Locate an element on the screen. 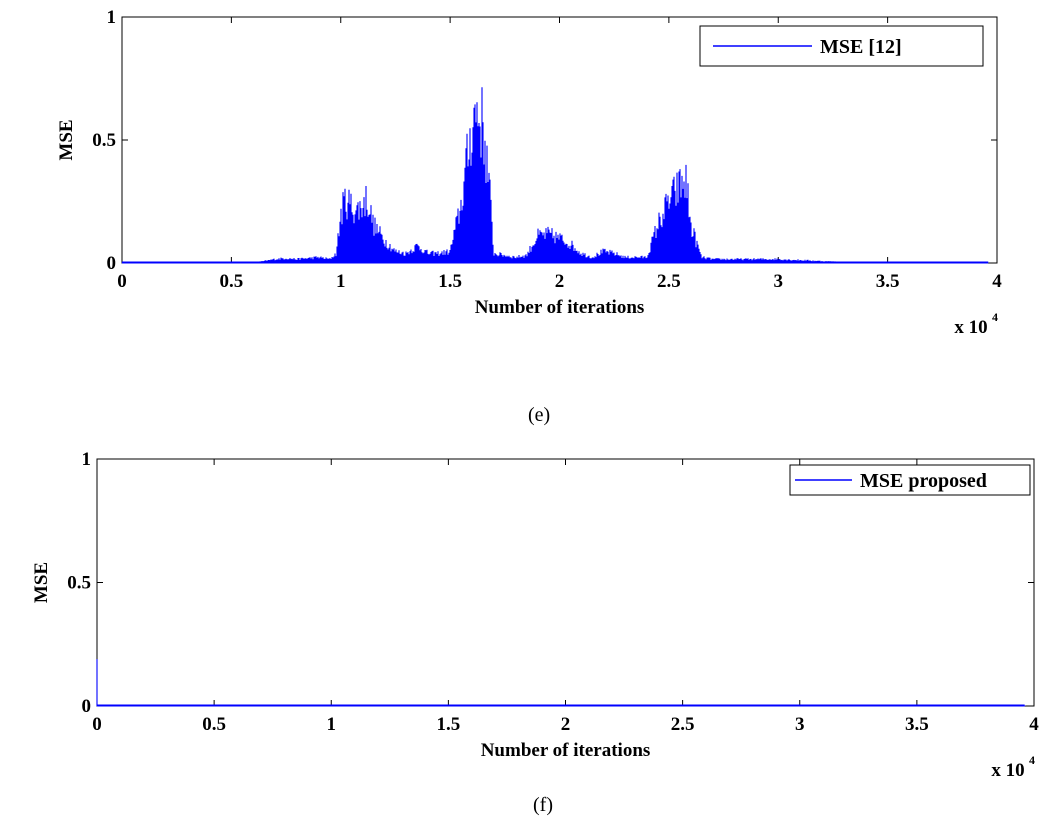 This screenshot has width=1044, height=828. y-tick-label-e: 0 is located at coordinates (112, 263).